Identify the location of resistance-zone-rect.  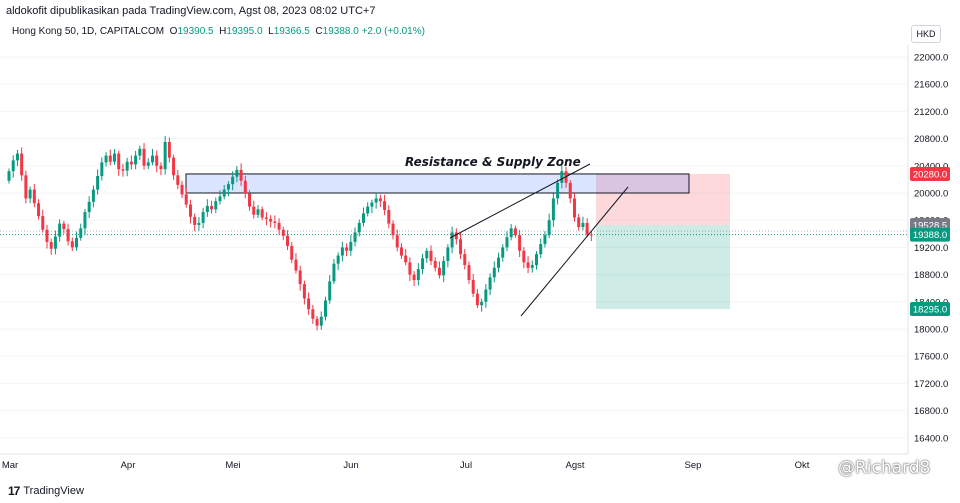
(437, 183).